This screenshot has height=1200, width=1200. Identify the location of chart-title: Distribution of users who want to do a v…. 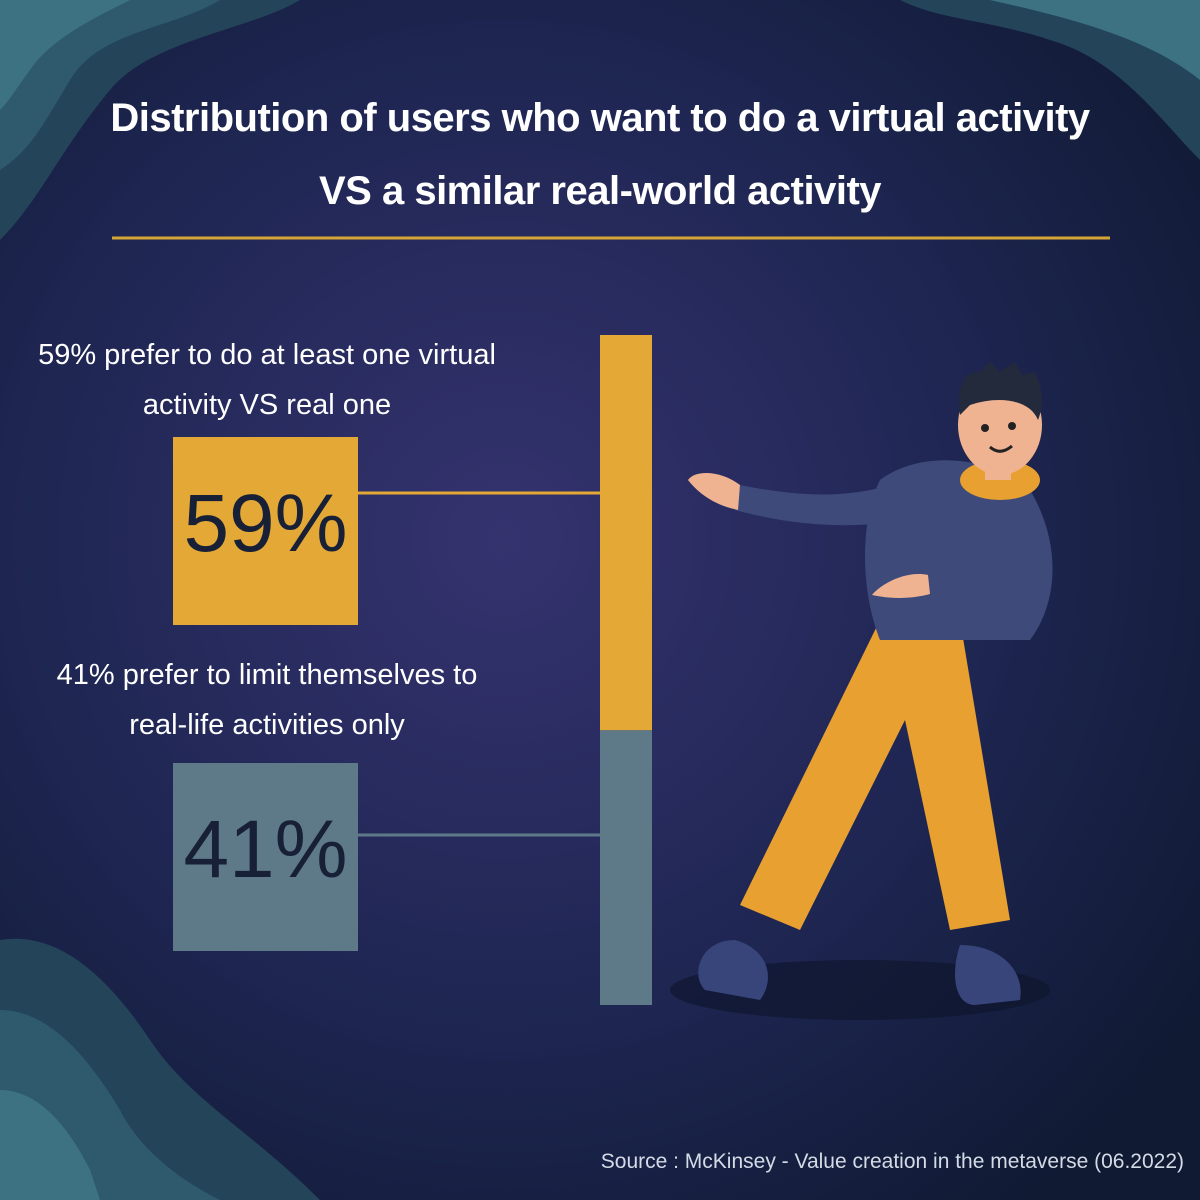
(600, 154).